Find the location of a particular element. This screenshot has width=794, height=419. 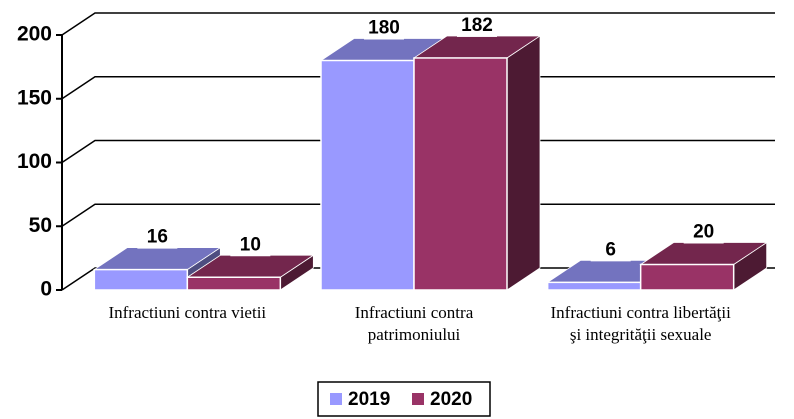

value-label: 20 is located at coordinates (703, 232).